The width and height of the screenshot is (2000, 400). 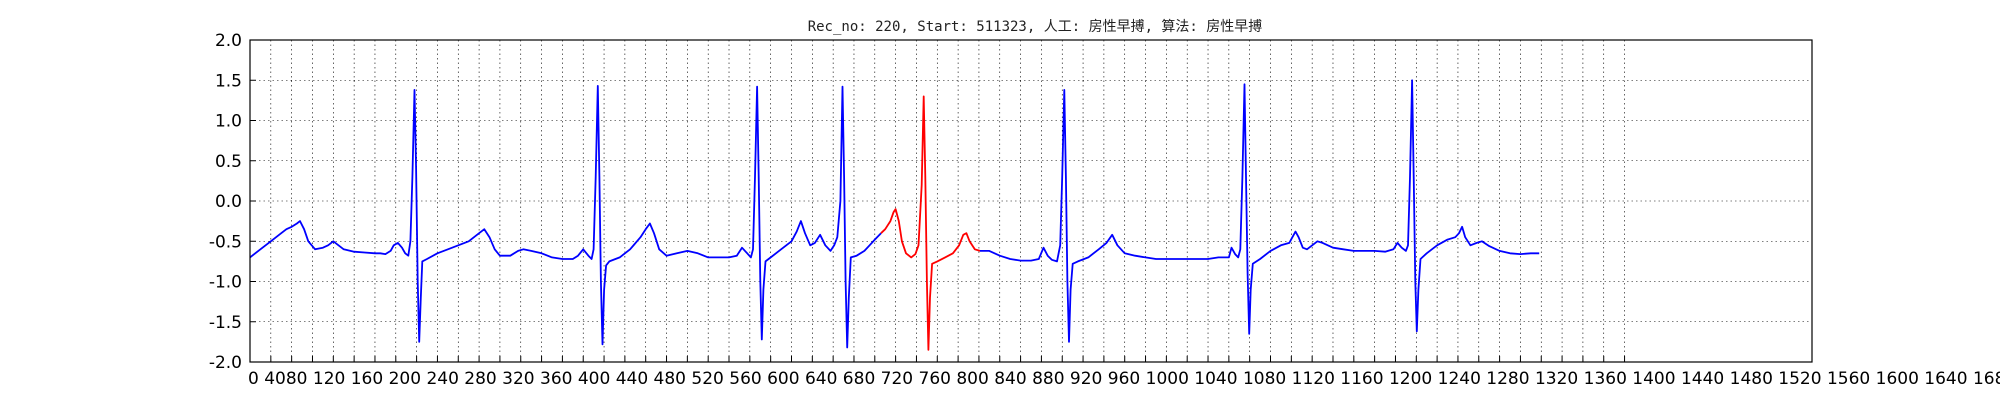 I want to click on y-tick-label: 1.0, so click(x=228, y=122).